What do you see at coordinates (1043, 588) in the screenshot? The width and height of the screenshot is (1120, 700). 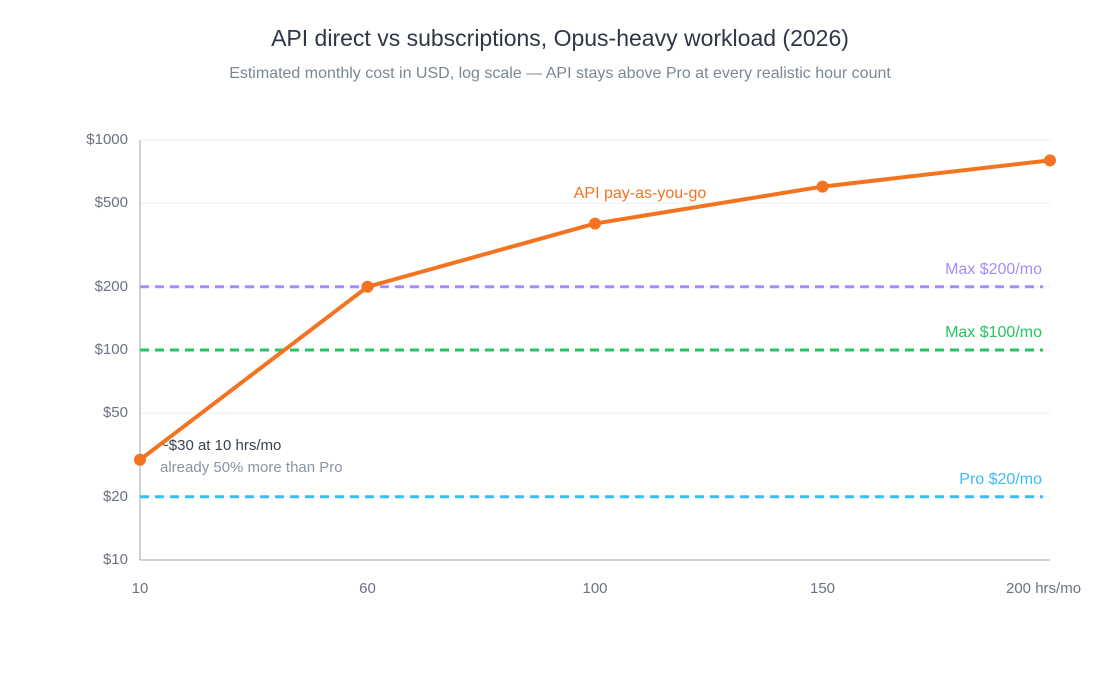 I see `x-tick-label: 200 hrs/mo` at bounding box center [1043, 588].